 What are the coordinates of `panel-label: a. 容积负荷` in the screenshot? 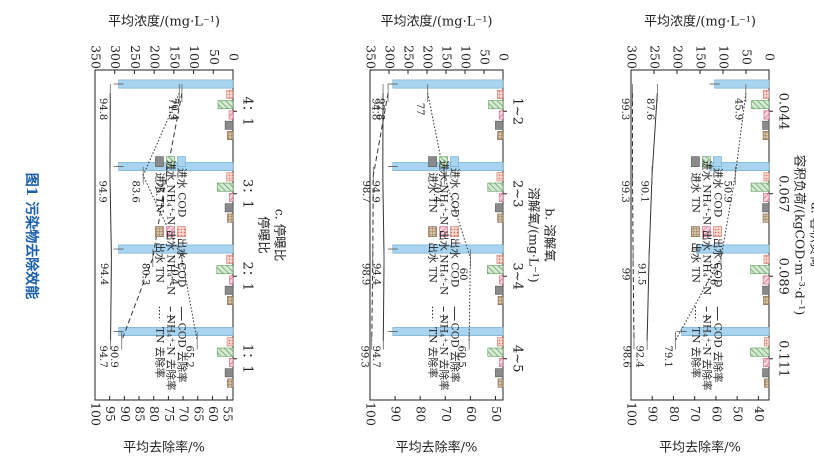 It's located at (811, 234).